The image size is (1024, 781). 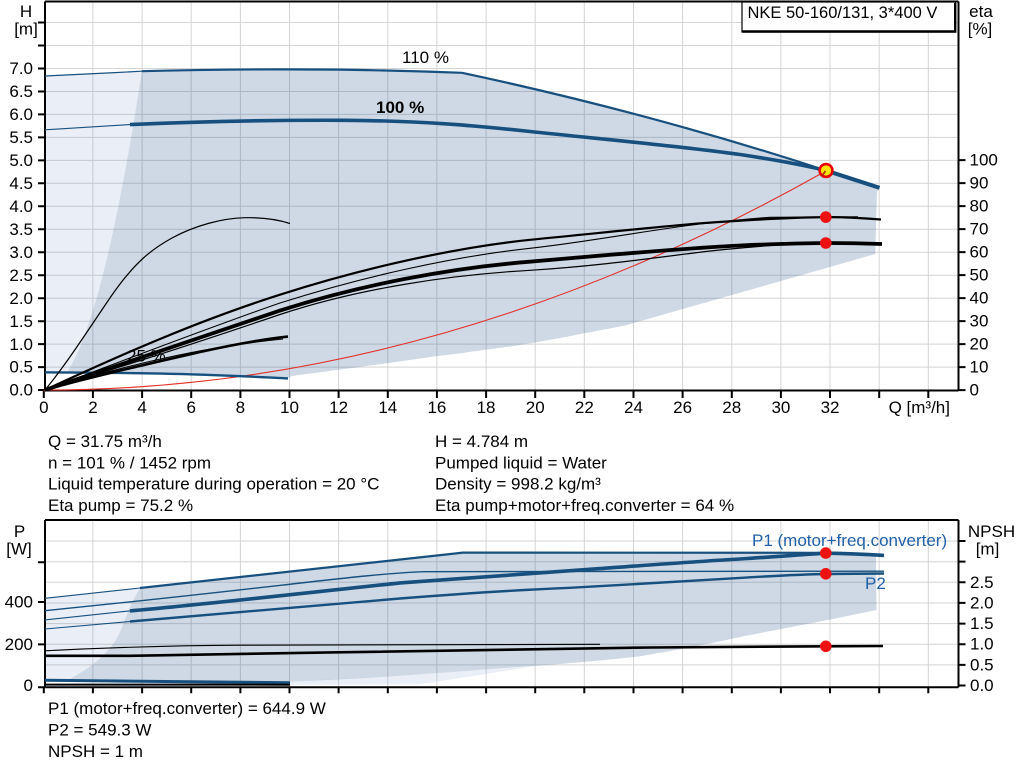 I want to click on svg-text: 7.0, so click(x=21, y=68).